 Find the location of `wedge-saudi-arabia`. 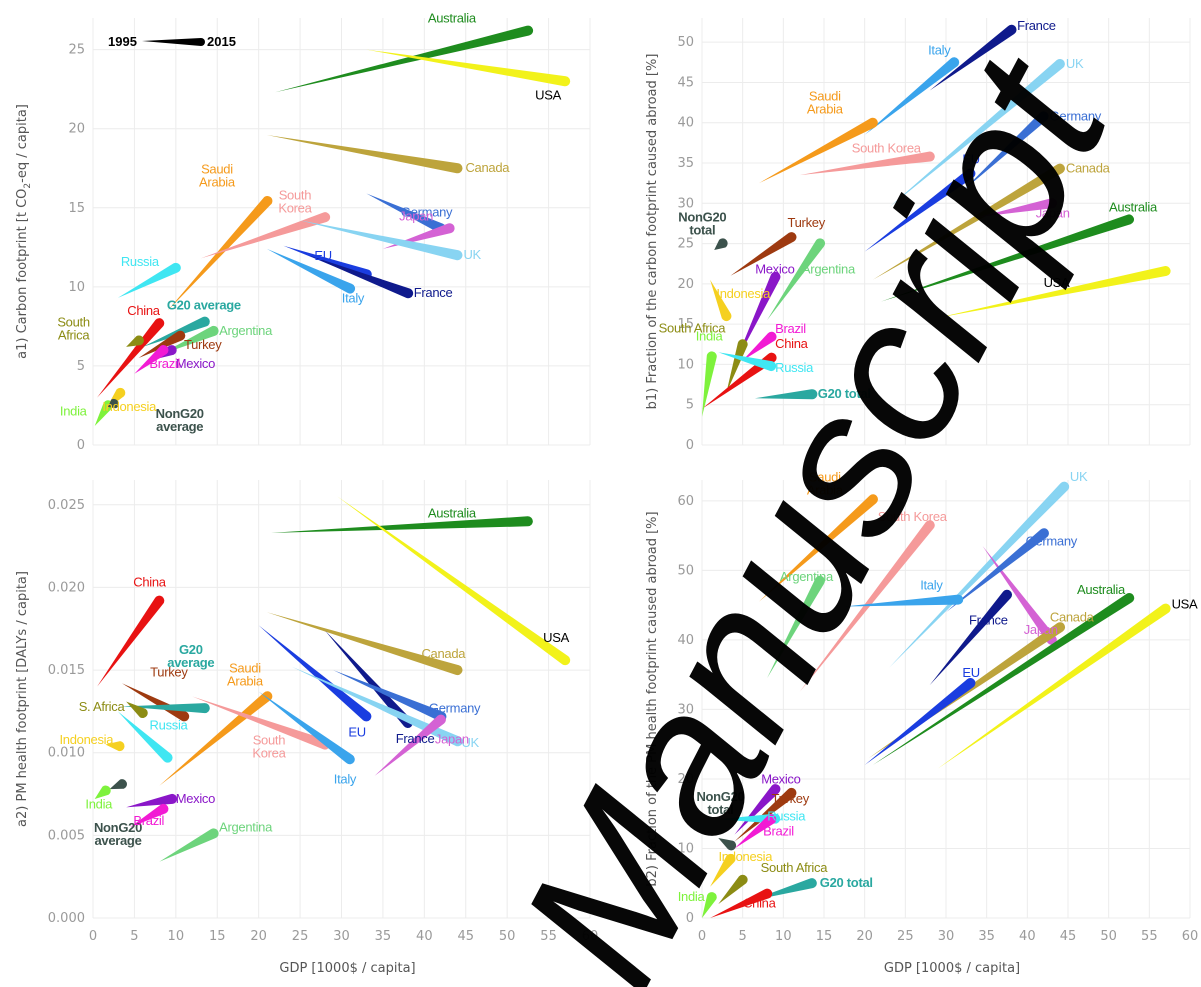

wedge-saudi-arabia is located at coordinates (220, 253).